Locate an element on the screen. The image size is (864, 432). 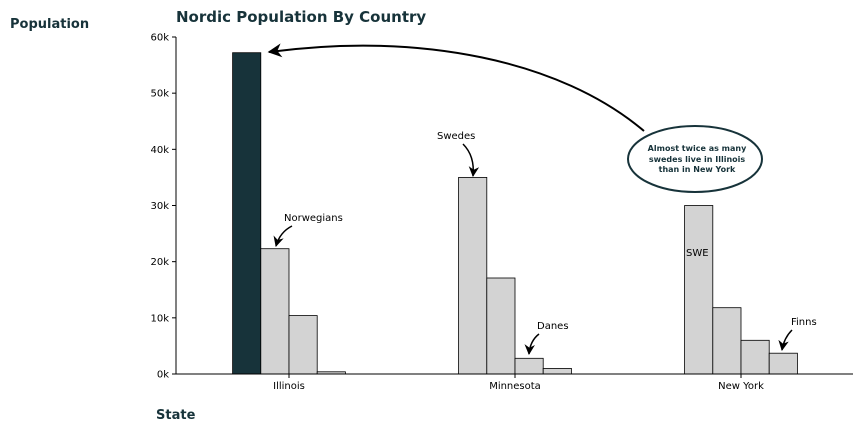
callout-ellipse is located at coordinates (695, 159).